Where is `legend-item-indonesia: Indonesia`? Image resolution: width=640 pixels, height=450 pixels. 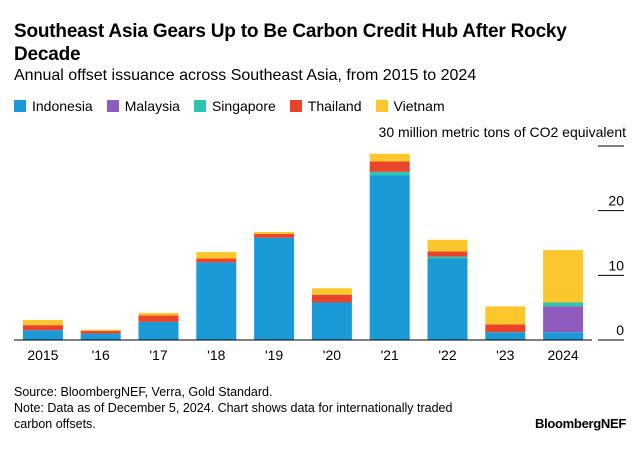 legend-item-indonesia: Indonesia is located at coordinates (53, 106).